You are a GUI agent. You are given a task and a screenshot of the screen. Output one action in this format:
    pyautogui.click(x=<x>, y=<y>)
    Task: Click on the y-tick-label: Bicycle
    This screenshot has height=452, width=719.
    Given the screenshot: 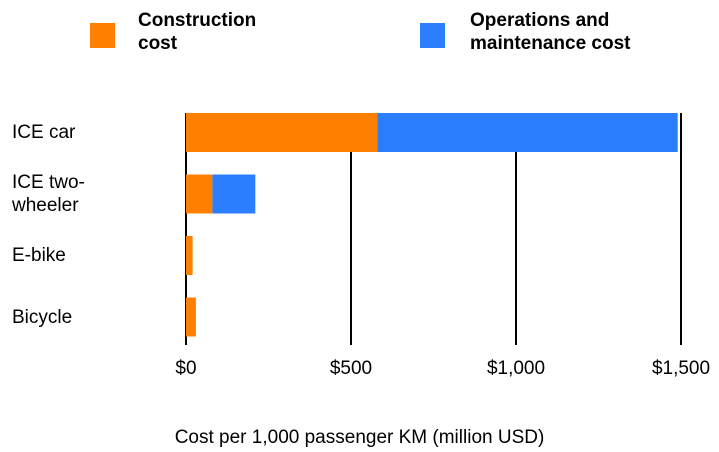 What is the action you would take?
    pyautogui.click(x=42, y=317)
    